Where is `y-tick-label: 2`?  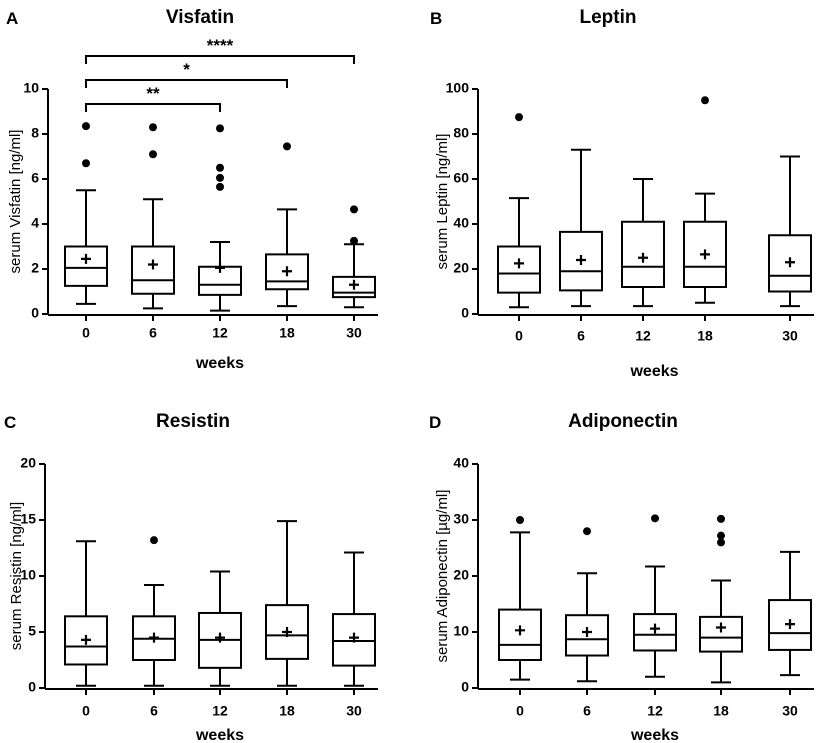
y-tick-label: 2 is located at coordinates (35, 268).